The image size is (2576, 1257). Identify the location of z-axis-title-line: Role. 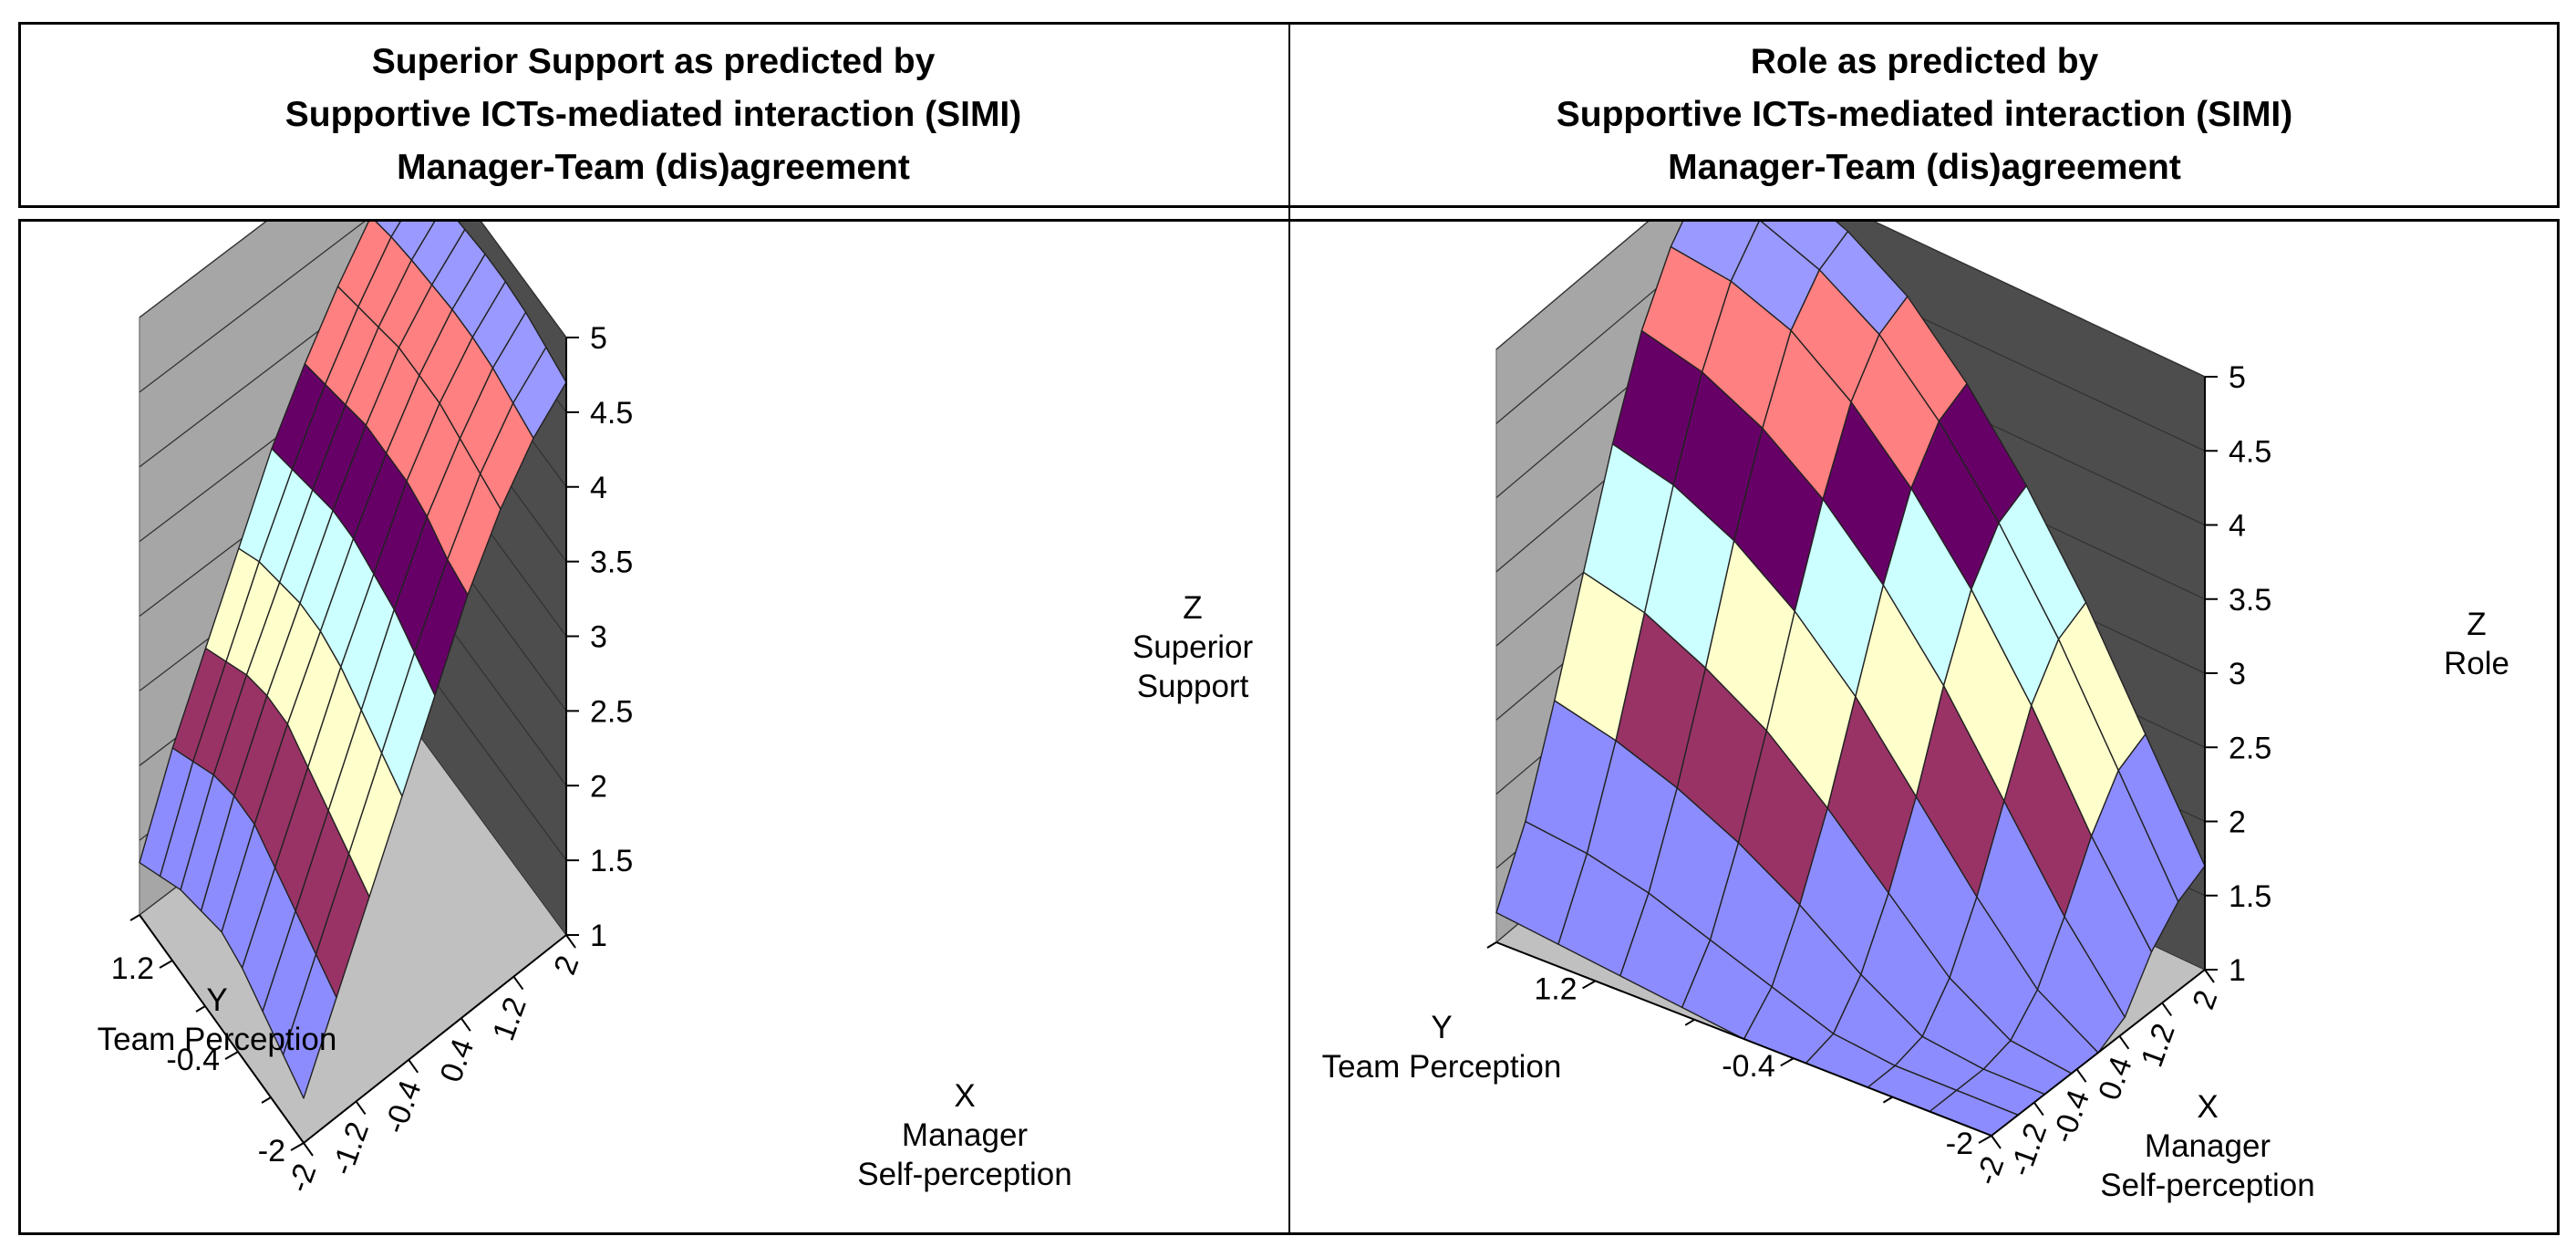
(2476, 663).